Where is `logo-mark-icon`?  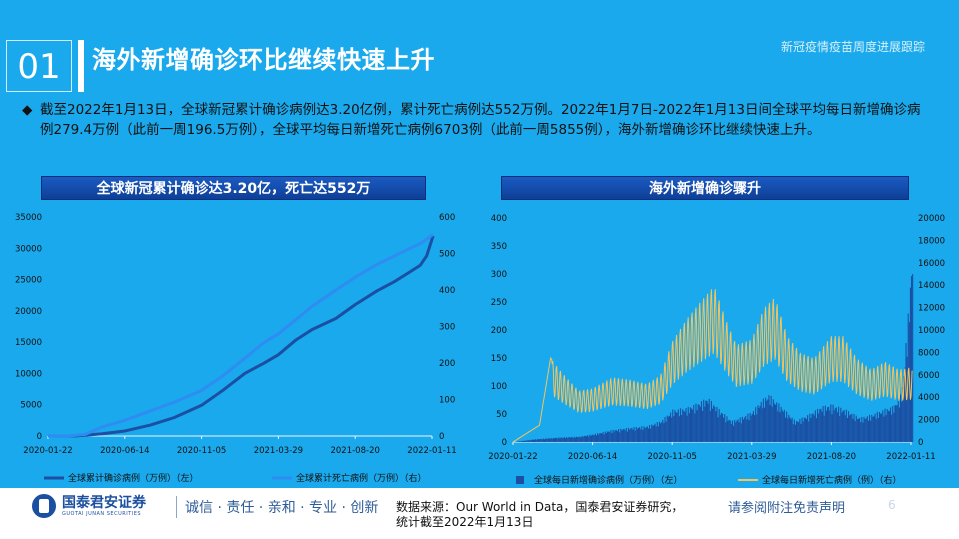
logo-mark-icon is located at coordinates (44, 506).